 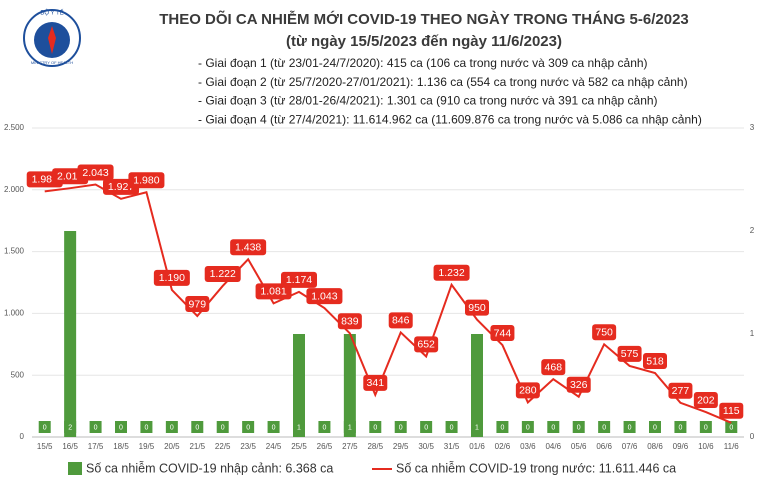 I want to click on data-label: 750, so click(x=604, y=333).